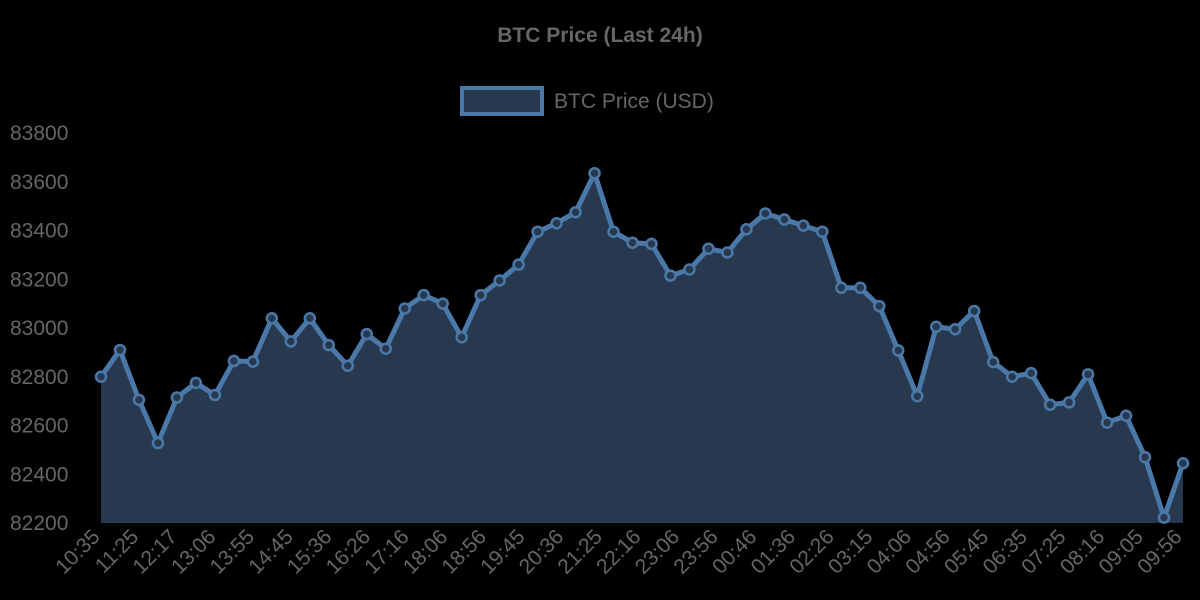 The image size is (1200, 600). Describe the element at coordinates (270, 551) in the screenshot. I see `x-tick-label: 14:45` at that location.